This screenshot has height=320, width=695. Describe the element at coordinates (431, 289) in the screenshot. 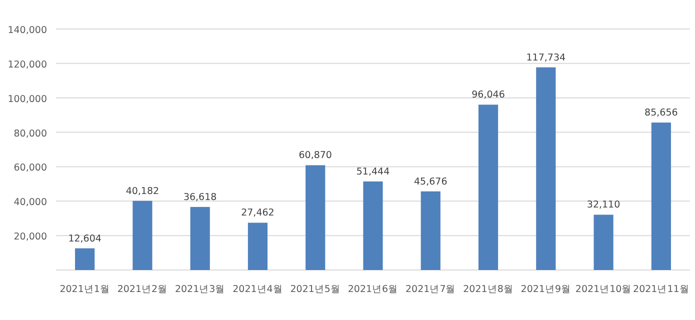

I see `x-tick-label: 2021년7월` at that location.